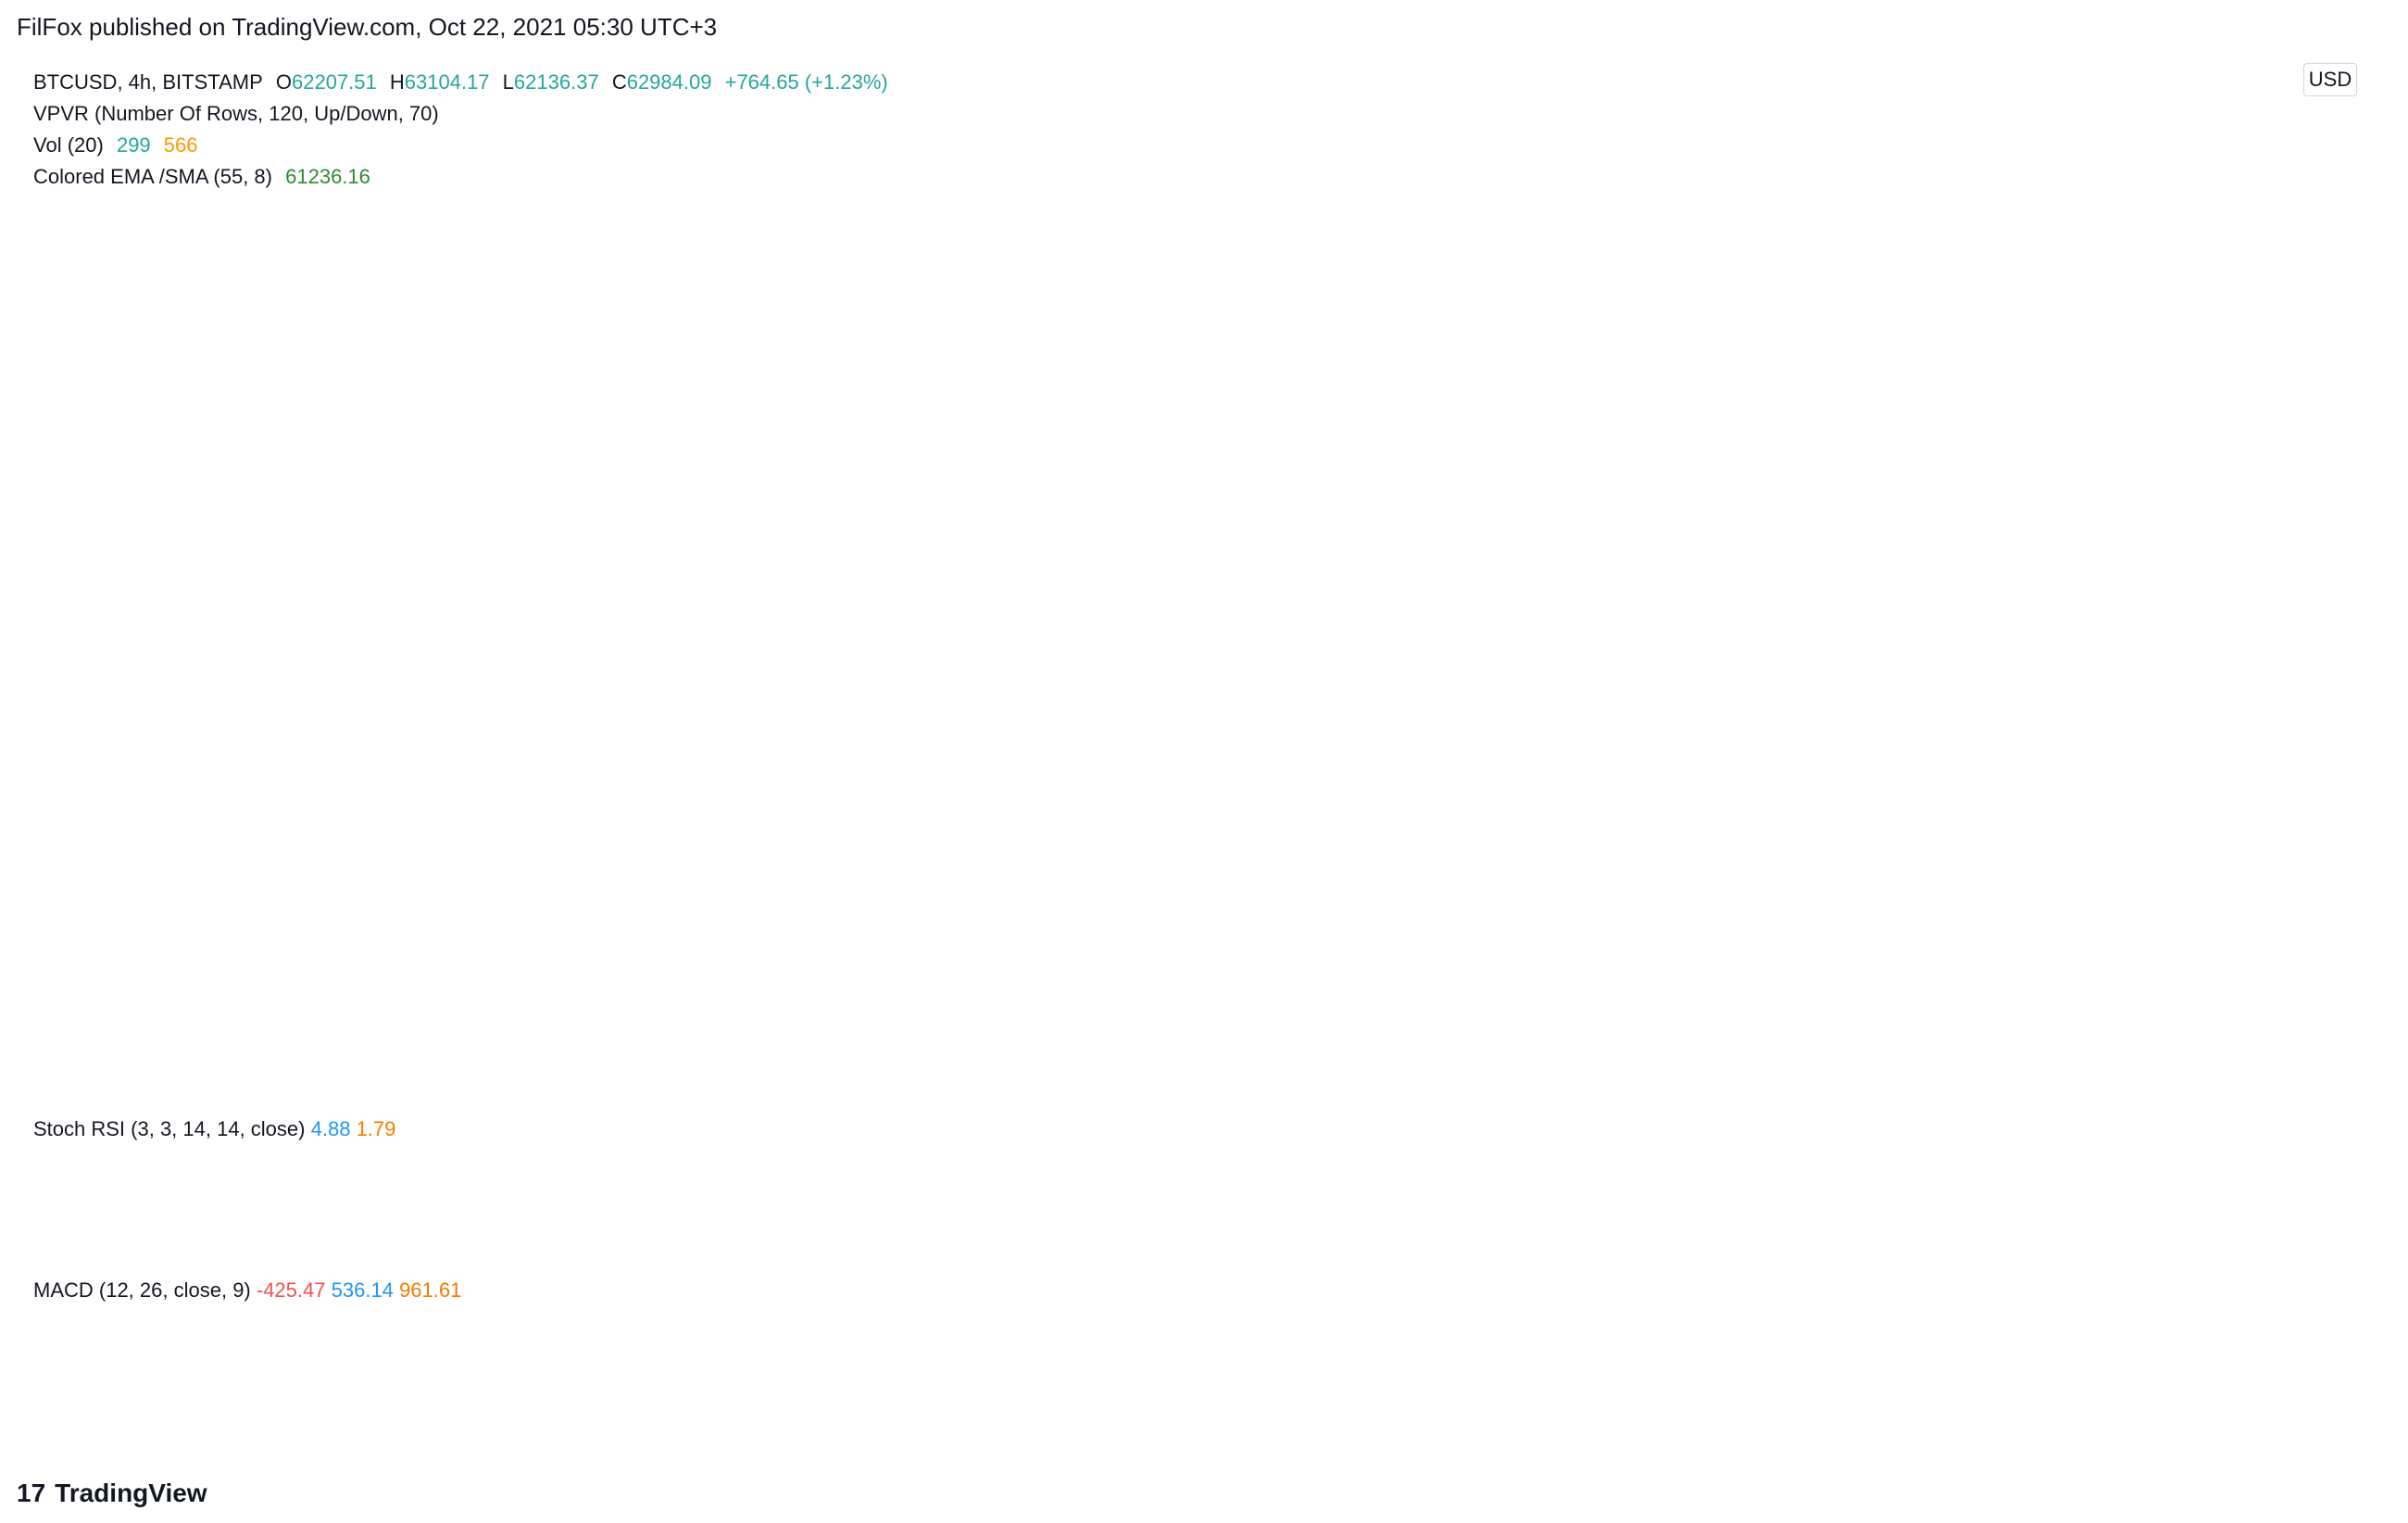 This screenshot has width=2408, height=1523. I want to click on macd-title: MACD (12, 26, close, 9), so click(142, 1290).